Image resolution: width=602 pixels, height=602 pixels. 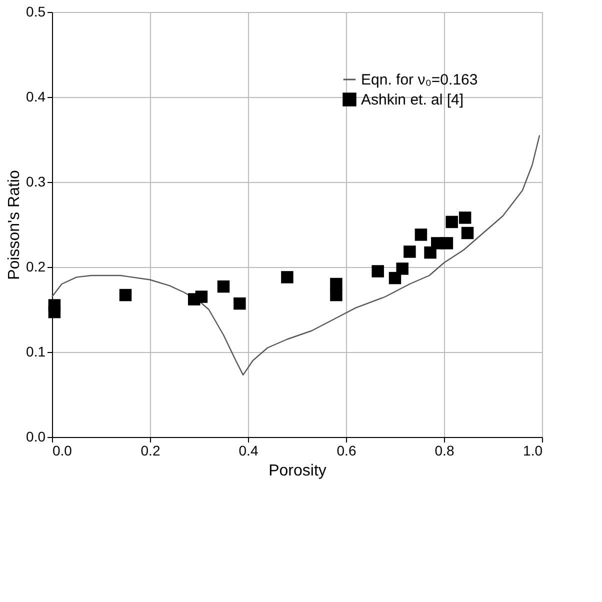 What do you see at coordinates (15, 225) in the screenshot?
I see `y-axis-title: Poisson's Ratio` at bounding box center [15, 225].